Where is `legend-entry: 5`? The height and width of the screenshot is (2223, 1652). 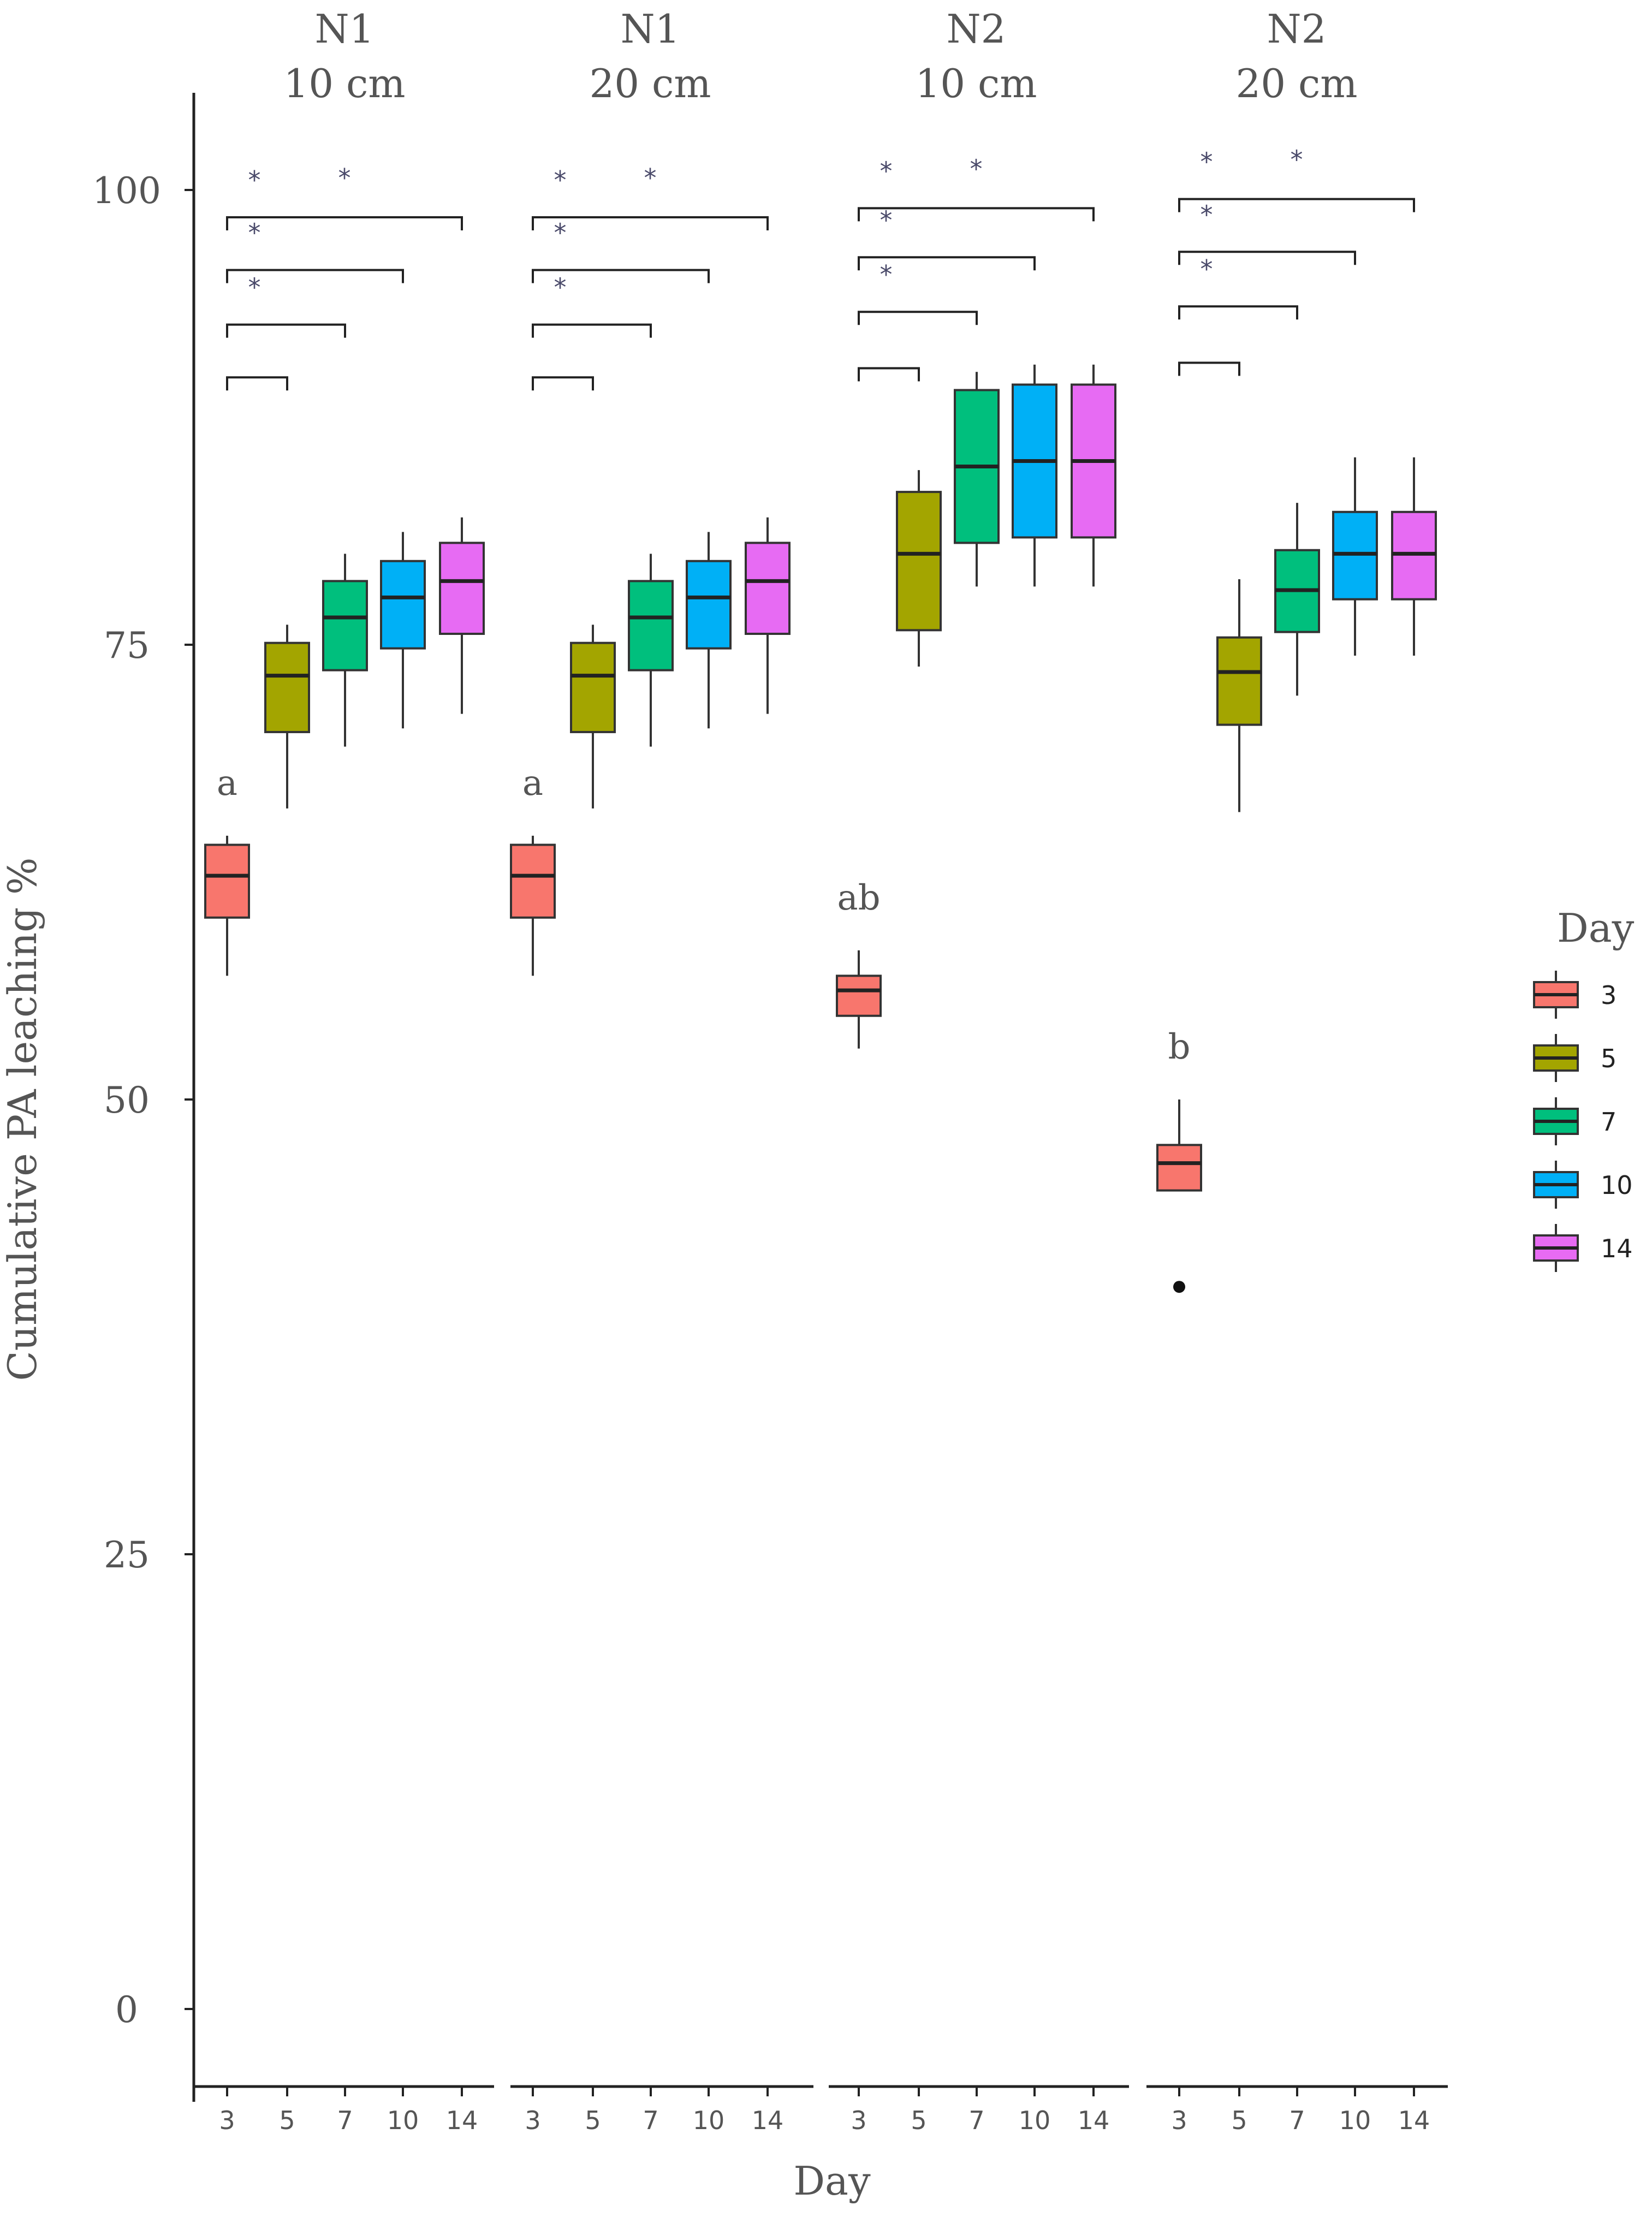 legend-entry: 5 is located at coordinates (1575, 1058).